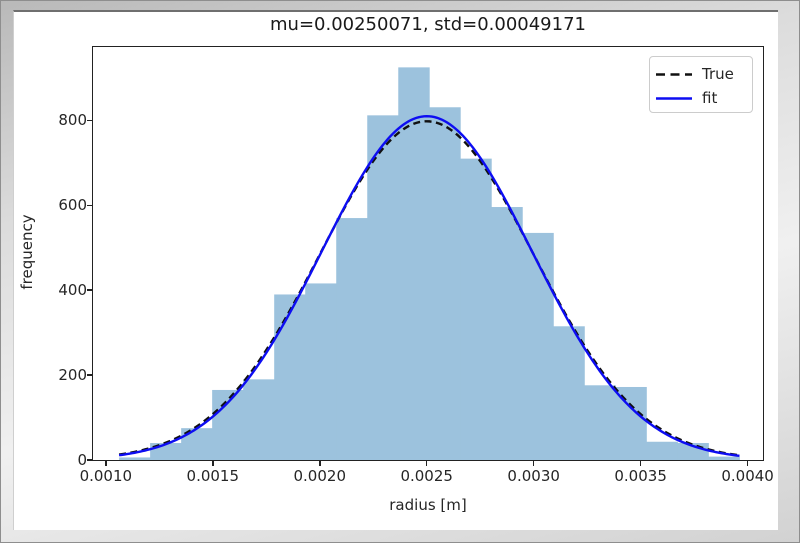 The width and height of the screenshot is (800, 543). I want to click on x-tick-label: 0.0020, so click(320, 476).